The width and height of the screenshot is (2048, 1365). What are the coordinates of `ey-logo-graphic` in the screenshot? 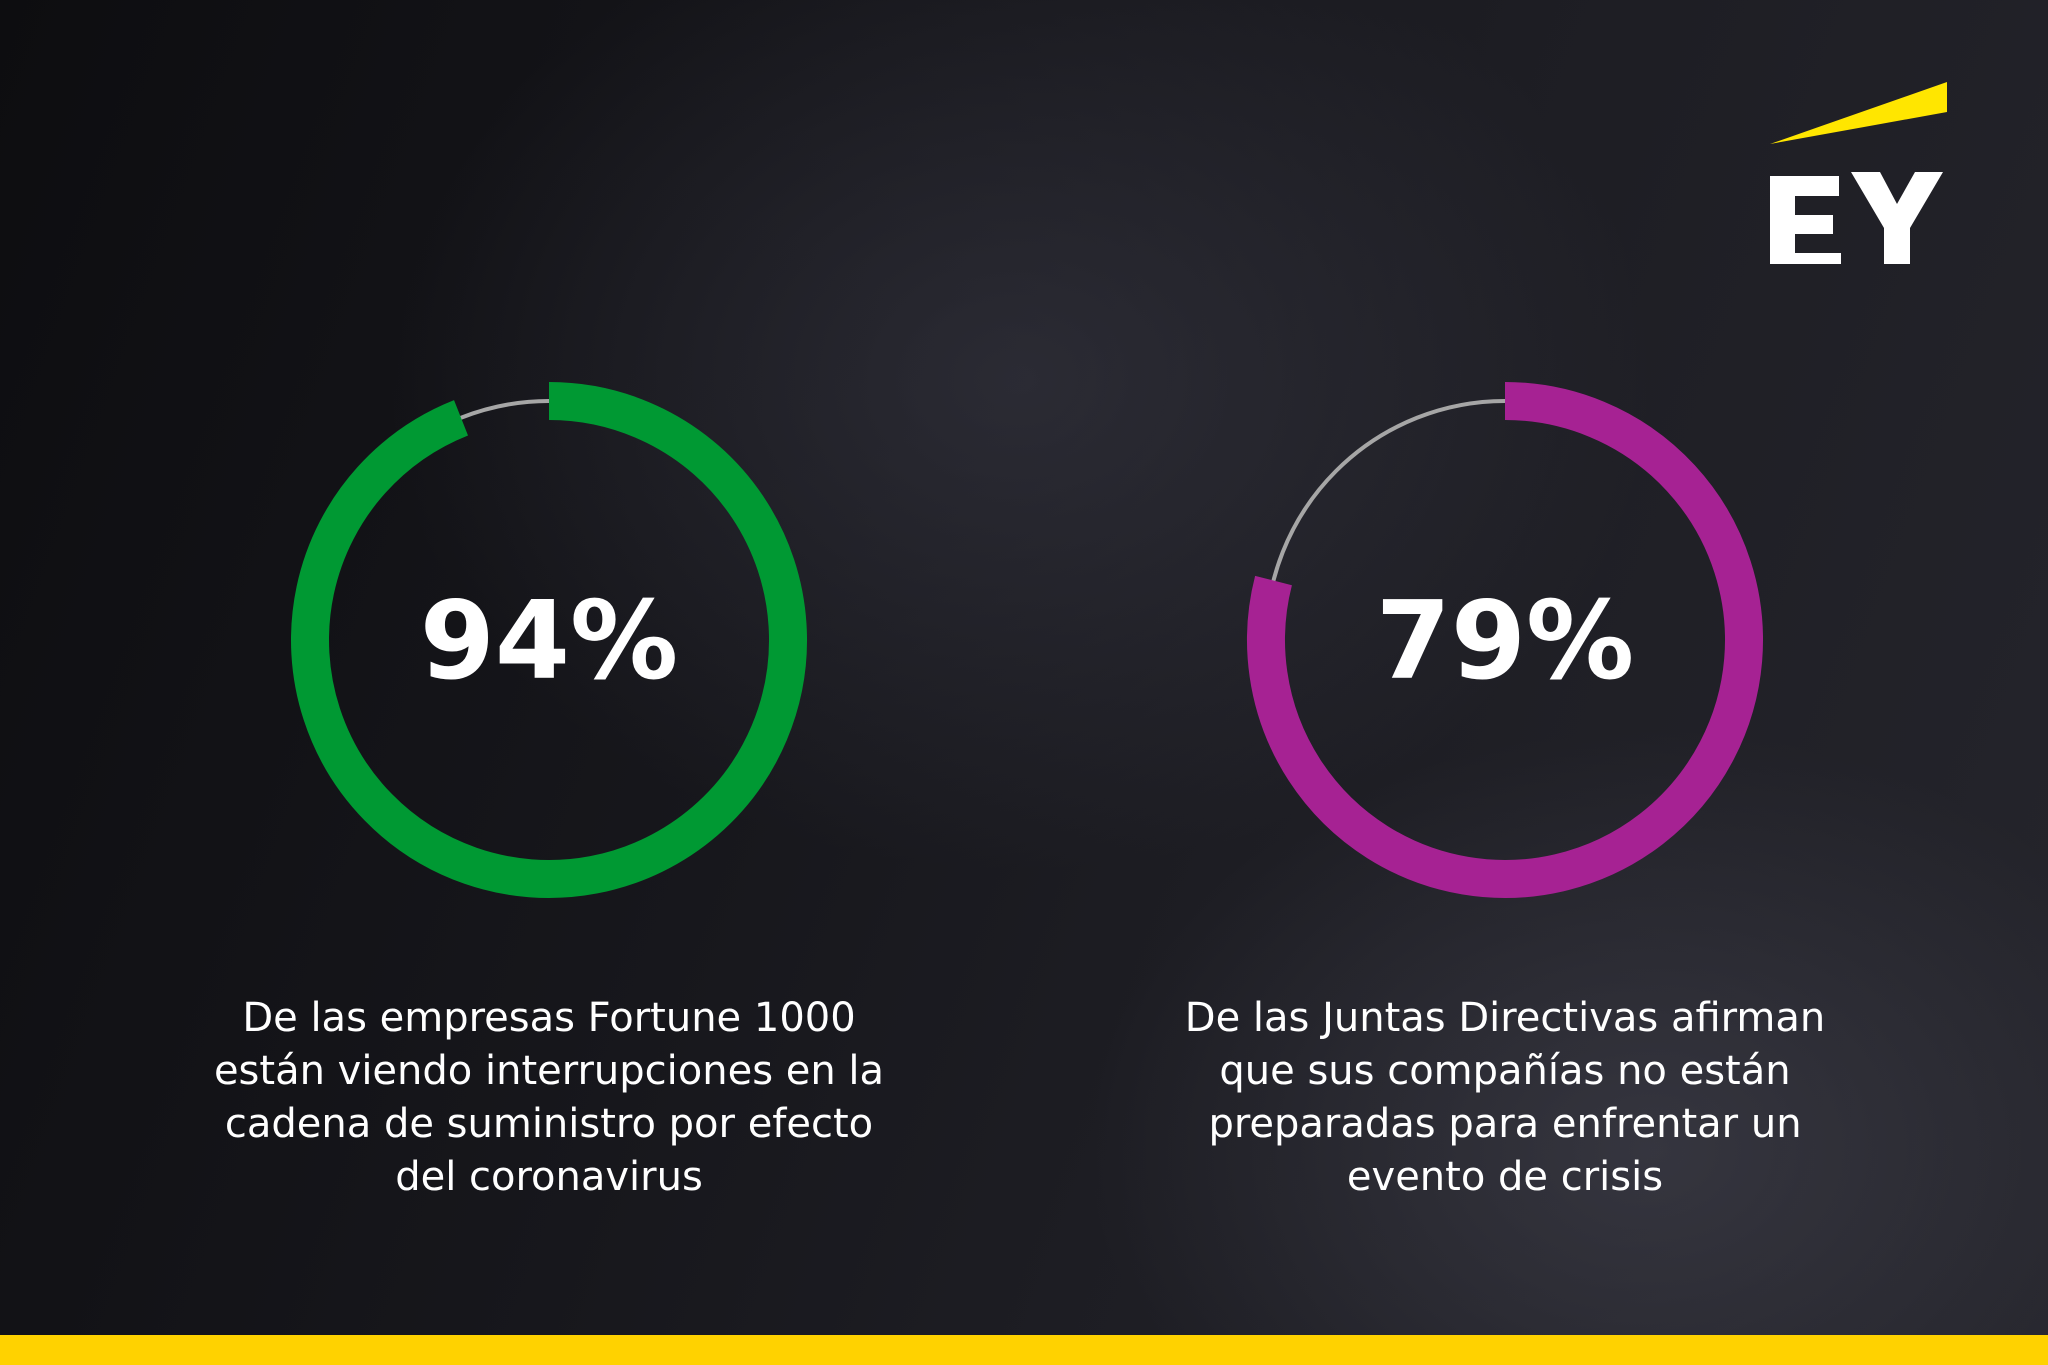 It's located at (1858, 173).